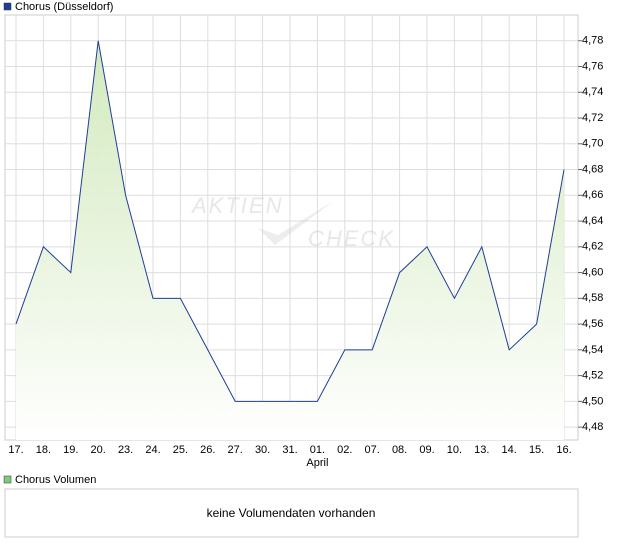 The width and height of the screenshot is (620, 546). I want to click on y-tick-label: 4,52, so click(592, 376).